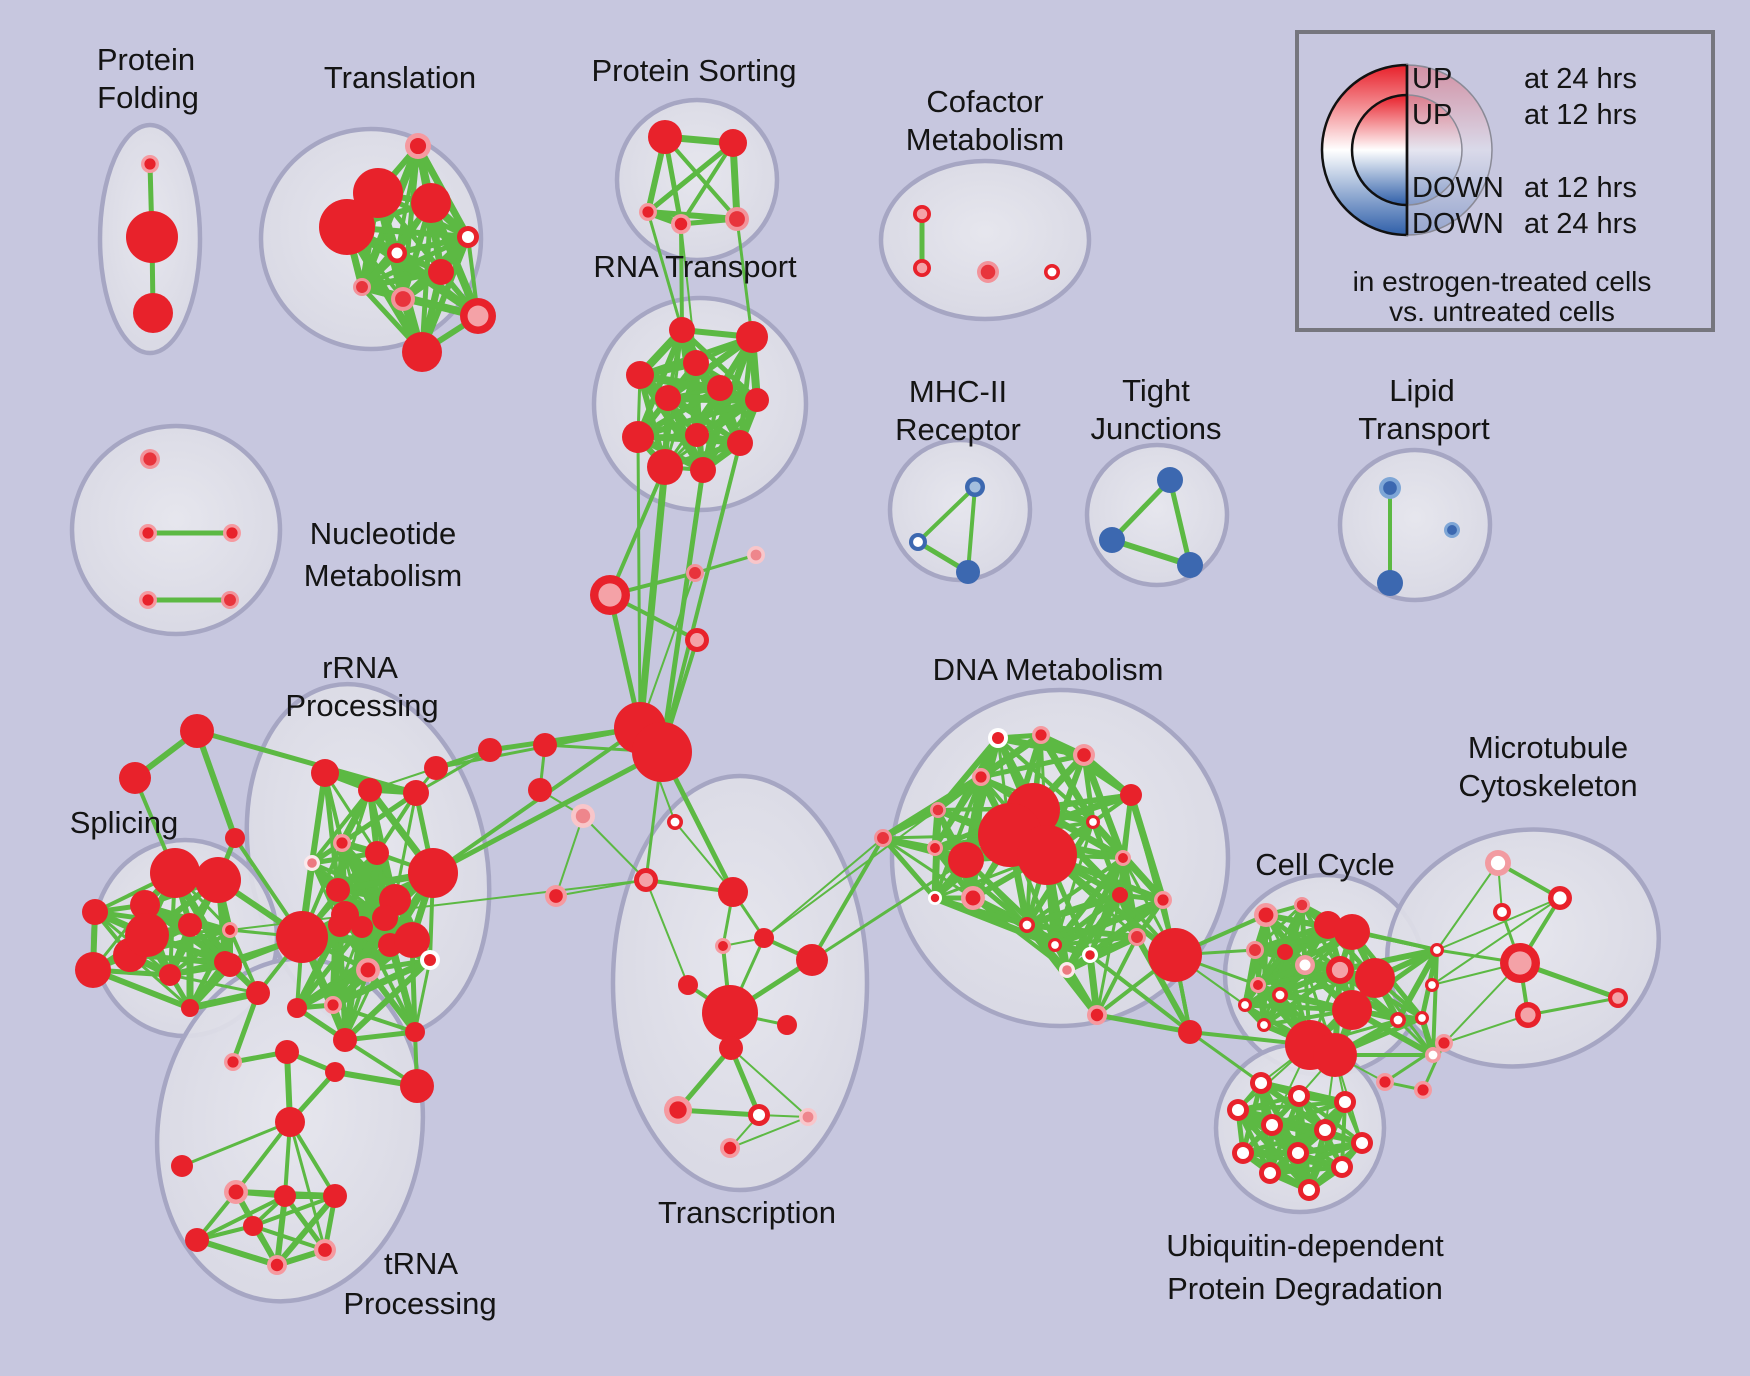 This screenshot has width=1750, height=1376. Describe the element at coordinates (1580, 115) in the screenshot. I see `legend-row-2-time: at 12 hrs` at that location.